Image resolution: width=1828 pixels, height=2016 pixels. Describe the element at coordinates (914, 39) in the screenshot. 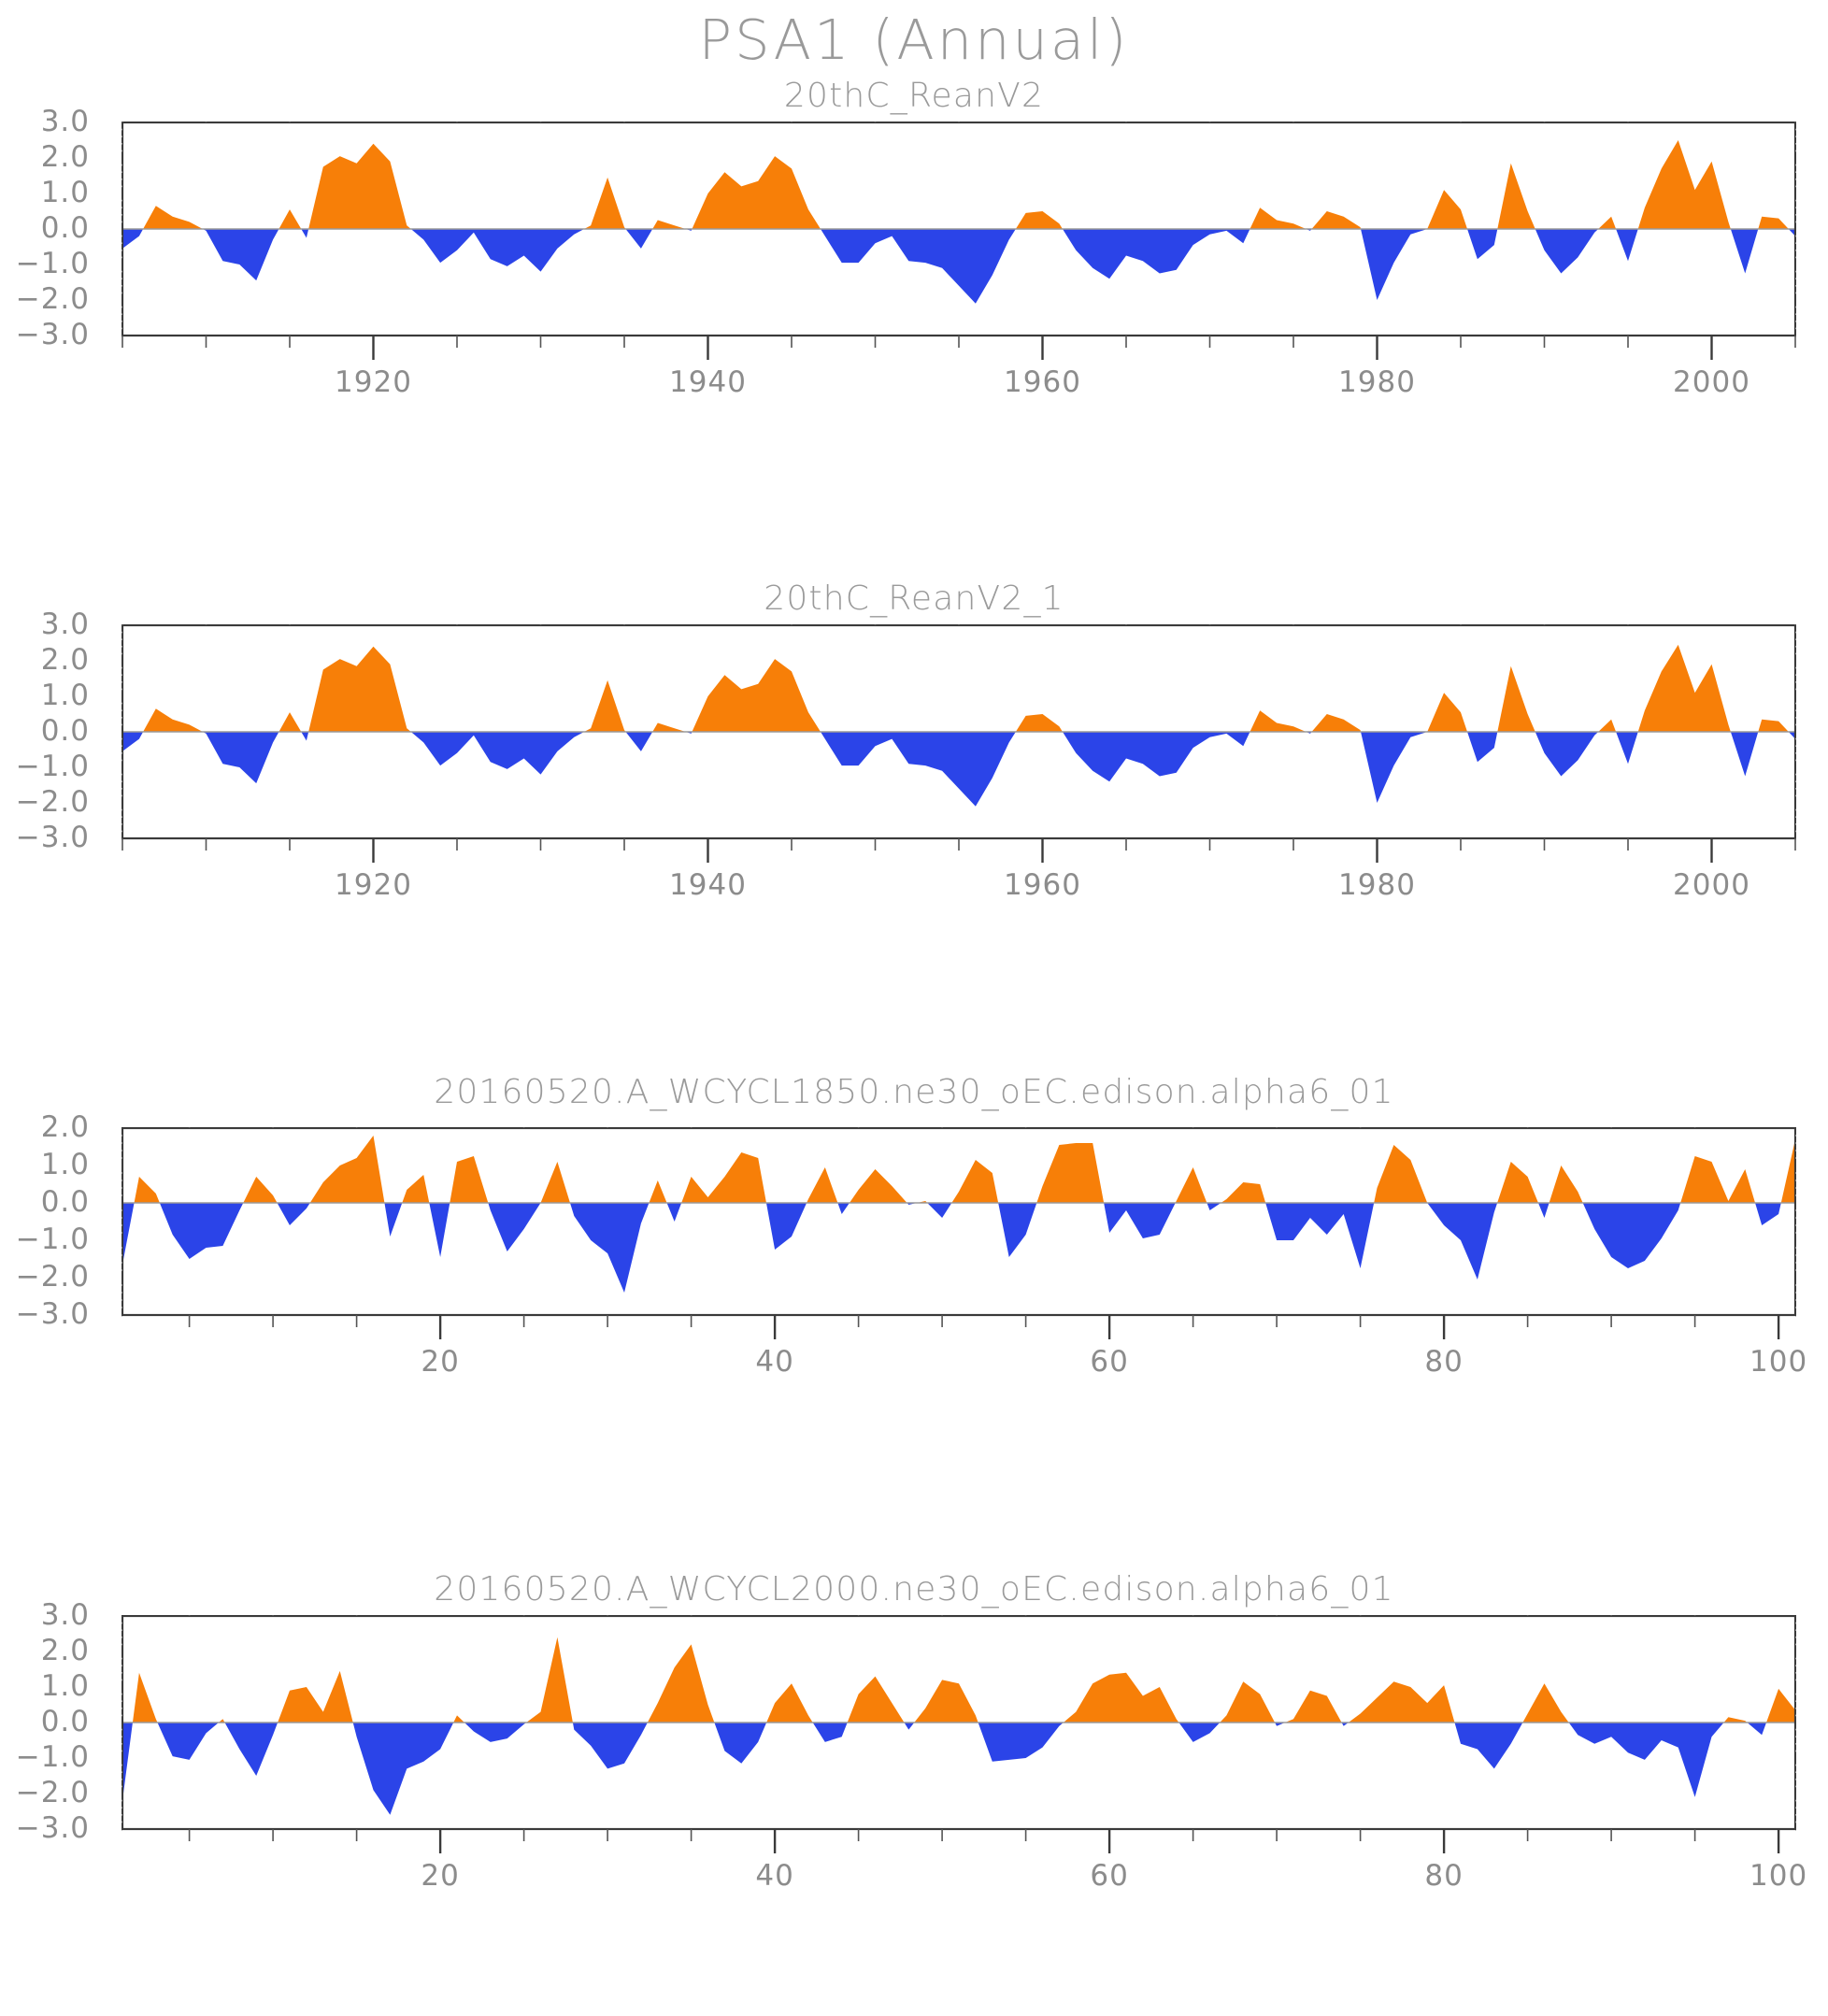

I see `figure-title: PSA1 (Annual)` at that location.